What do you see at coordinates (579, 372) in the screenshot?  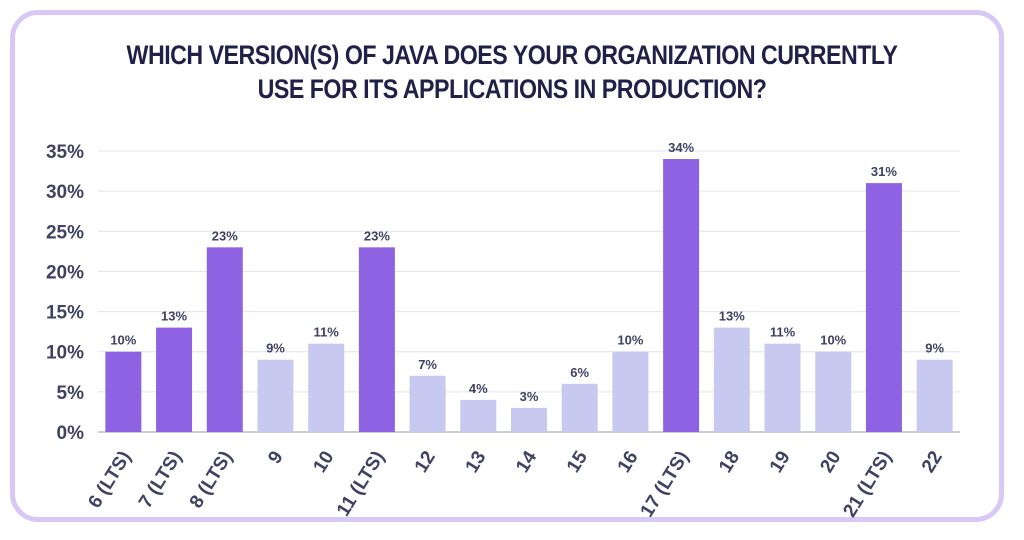 I see `data-label: 6%` at bounding box center [579, 372].